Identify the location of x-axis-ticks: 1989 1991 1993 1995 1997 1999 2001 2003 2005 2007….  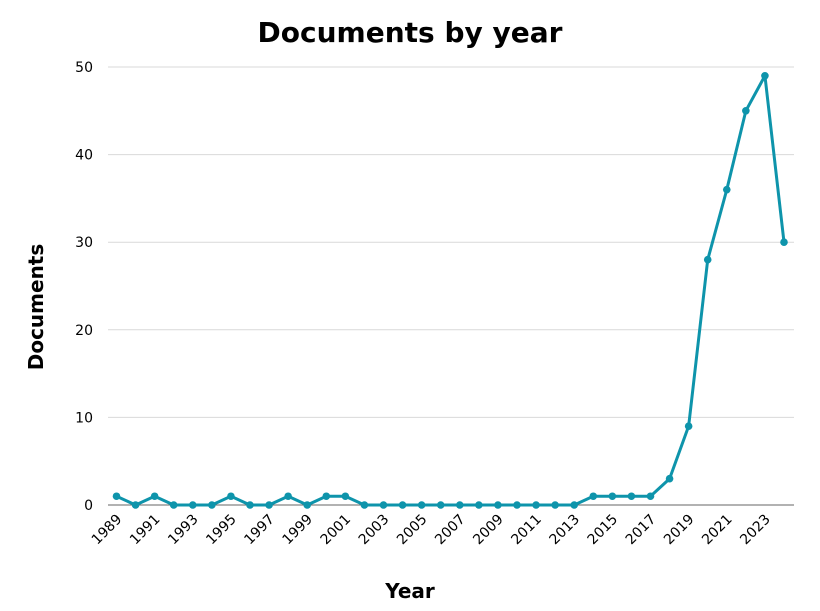
(431, 530).